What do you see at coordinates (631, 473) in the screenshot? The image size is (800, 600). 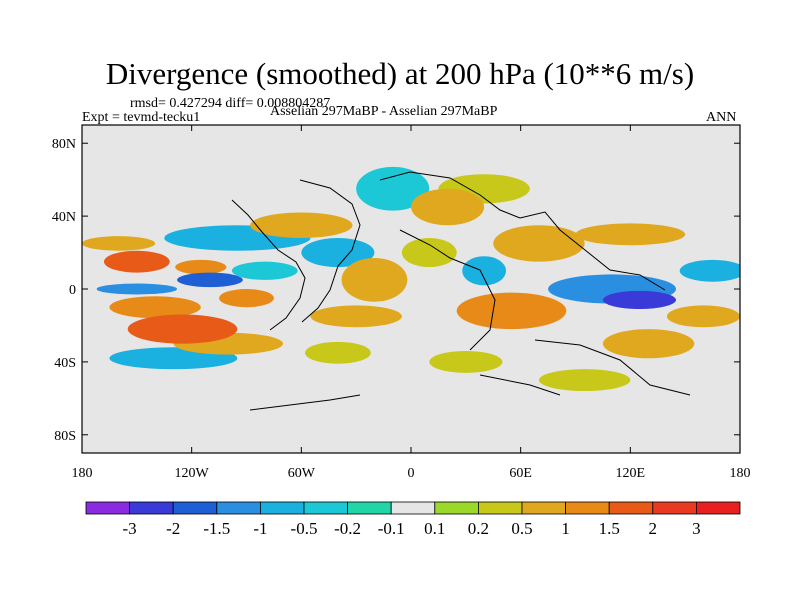 I see `x-tick-label: 120E` at bounding box center [631, 473].